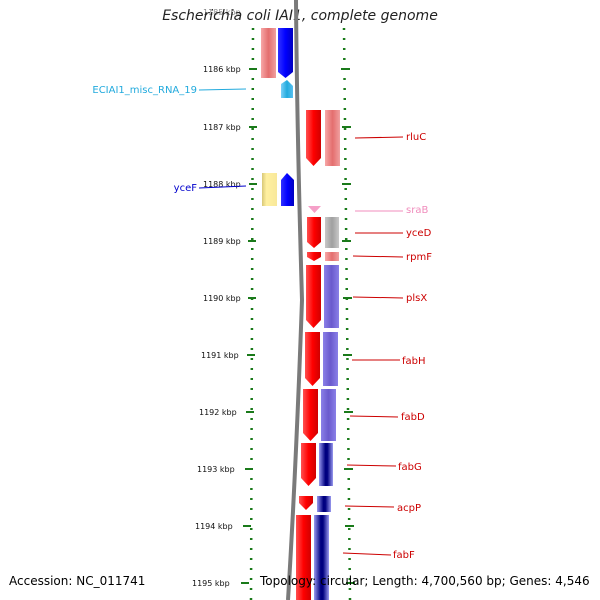 The height and width of the screenshot is (600, 600). What do you see at coordinates (222, 298) in the screenshot?
I see `tick-label: 1190 kbp` at bounding box center [222, 298].